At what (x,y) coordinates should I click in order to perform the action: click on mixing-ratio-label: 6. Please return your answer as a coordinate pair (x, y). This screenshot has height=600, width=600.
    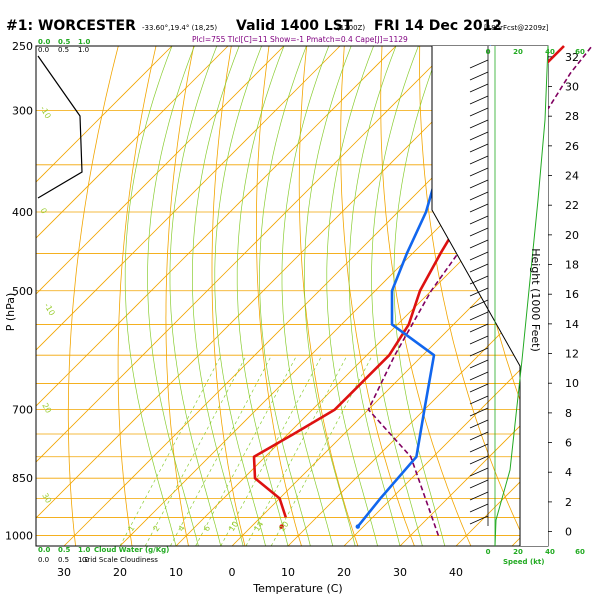
    Looking at the image, I should click on (207, 528).